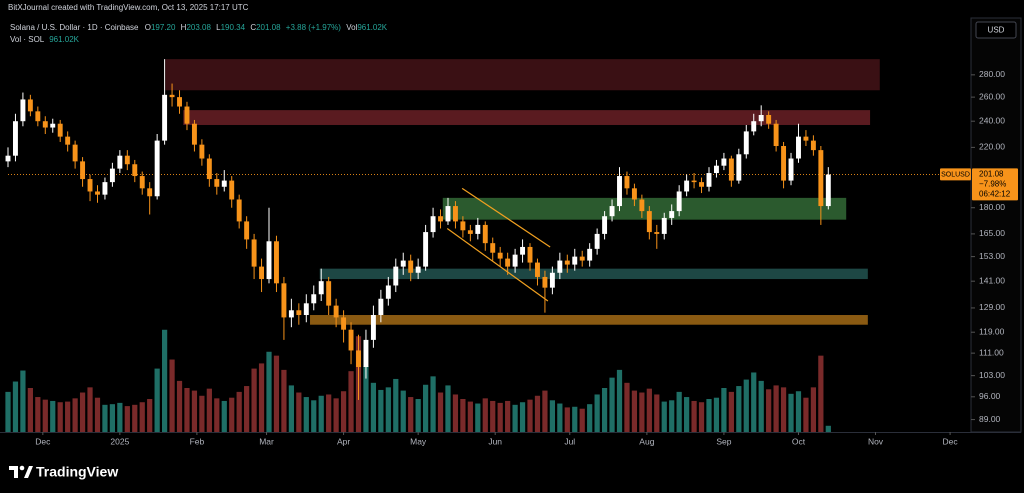 This screenshot has height=493, width=1024. I want to click on x-tick-label: Nov, so click(876, 441).